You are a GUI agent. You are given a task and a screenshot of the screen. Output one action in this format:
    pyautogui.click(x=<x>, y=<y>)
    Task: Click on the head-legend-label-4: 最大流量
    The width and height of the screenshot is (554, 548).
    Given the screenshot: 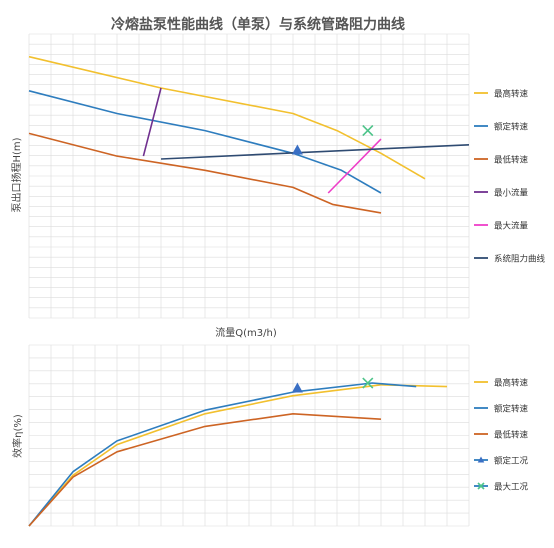 What is the action you would take?
    pyautogui.click(x=511, y=226)
    